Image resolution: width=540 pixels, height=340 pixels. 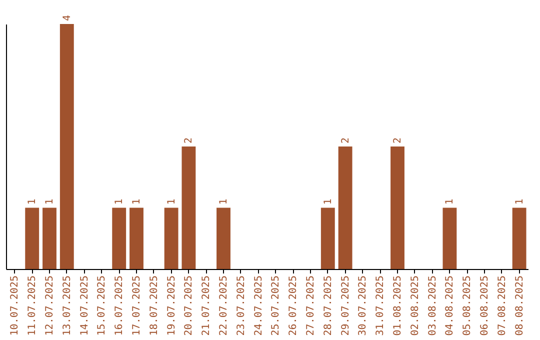 I want to click on x-tick-label: 31.07.2025, so click(x=380, y=306).